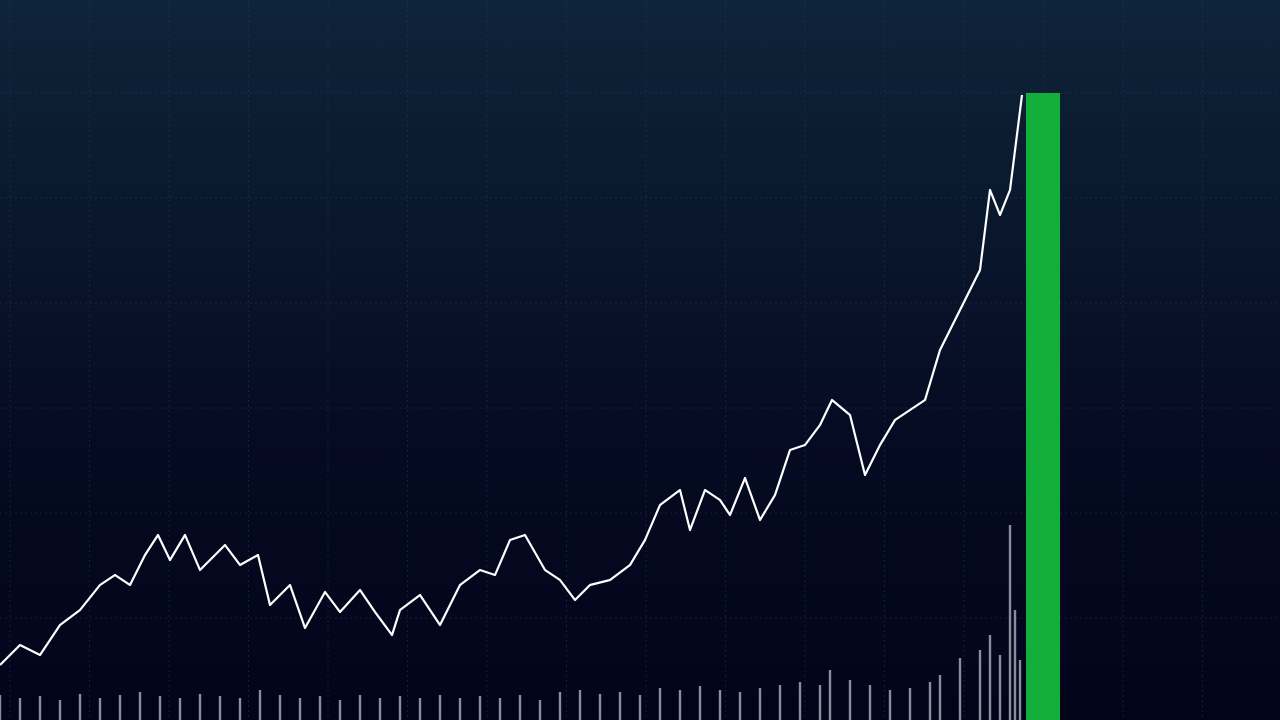  What do you see at coordinates (1043, 406) in the screenshot?
I see `highlight-bar` at bounding box center [1043, 406].